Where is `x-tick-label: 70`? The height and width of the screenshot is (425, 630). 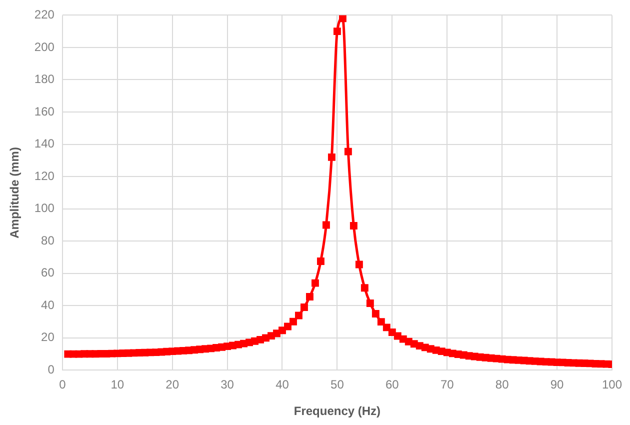 x-tick-label: 70 is located at coordinates (447, 385).